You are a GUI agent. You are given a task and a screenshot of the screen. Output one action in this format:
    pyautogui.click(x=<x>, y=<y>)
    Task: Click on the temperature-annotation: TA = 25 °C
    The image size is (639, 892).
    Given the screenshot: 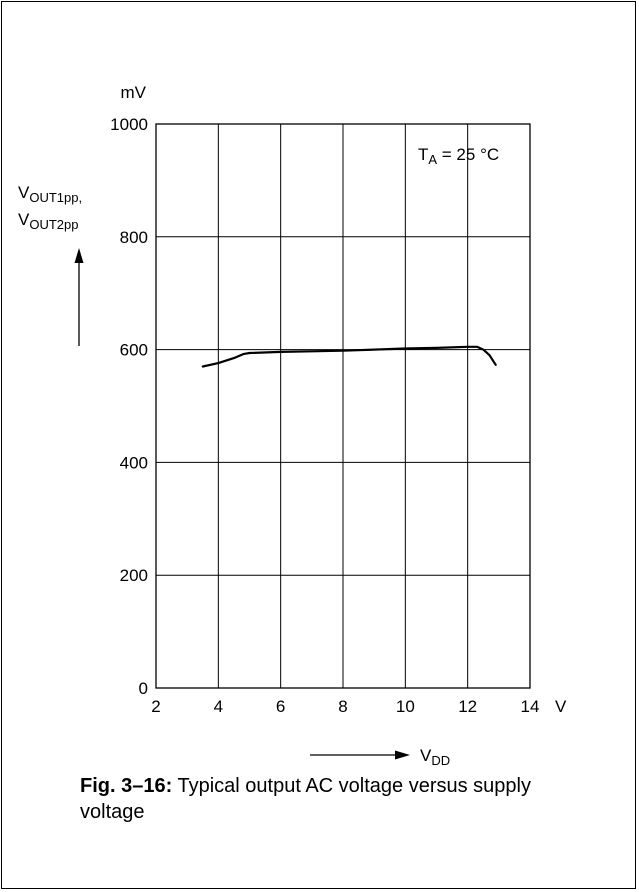 What is the action you would take?
    pyautogui.click(x=458, y=156)
    